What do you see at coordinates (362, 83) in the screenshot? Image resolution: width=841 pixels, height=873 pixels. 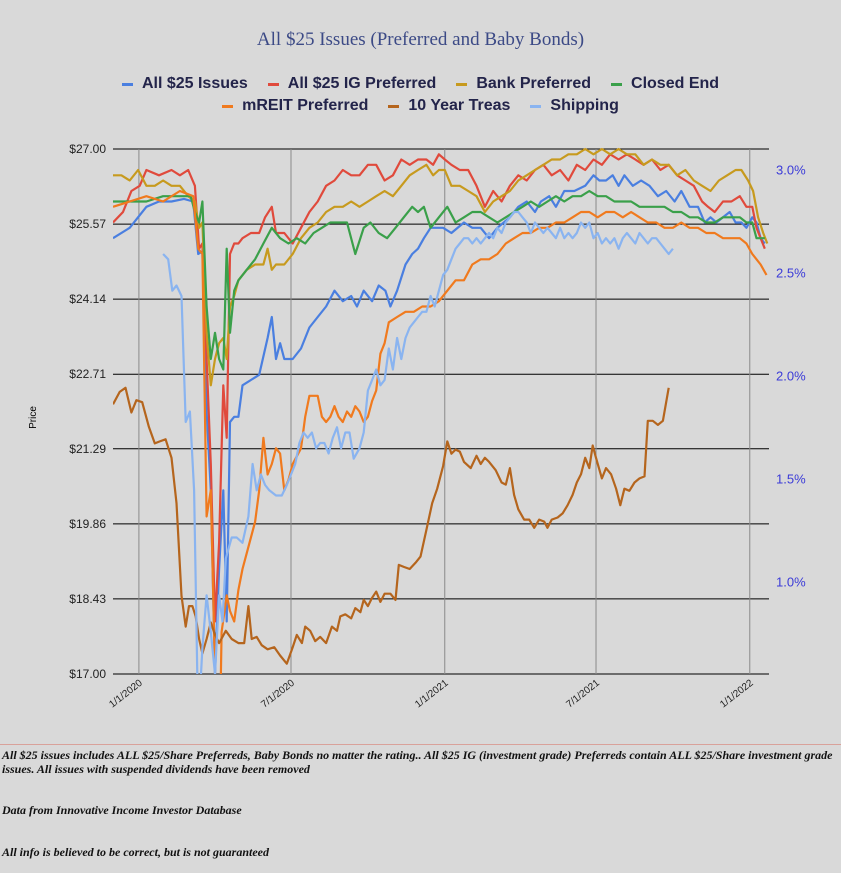 I see `legend-label: All $25 IG Preferred` at bounding box center [362, 83].